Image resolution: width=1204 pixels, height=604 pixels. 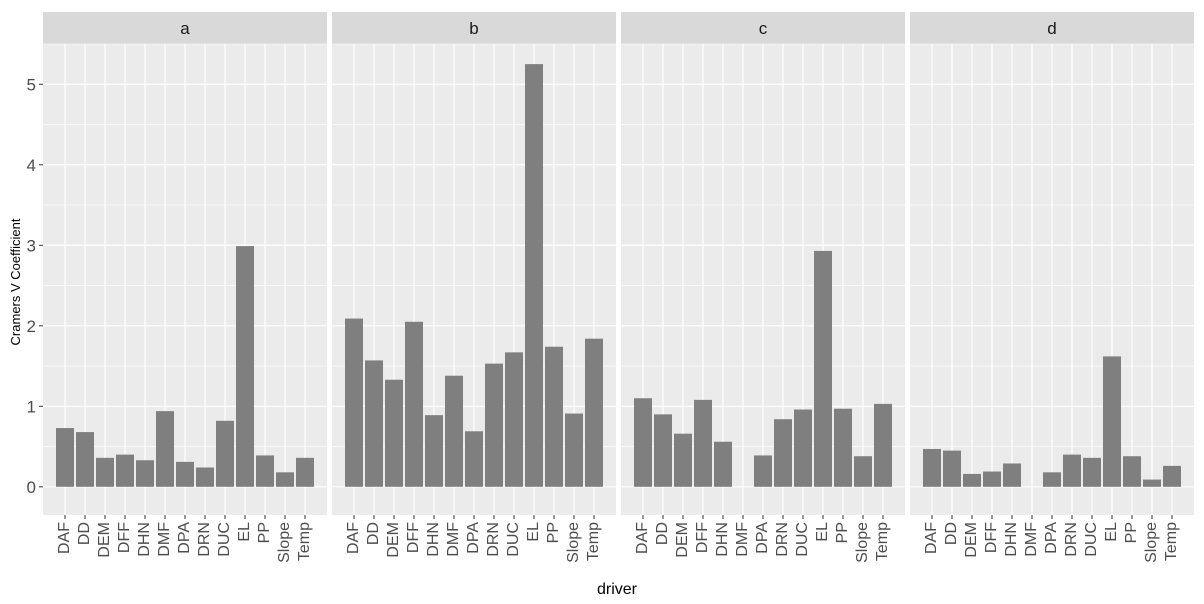 I want to click on y-tick-label: 5, so click(x=31, y=84).